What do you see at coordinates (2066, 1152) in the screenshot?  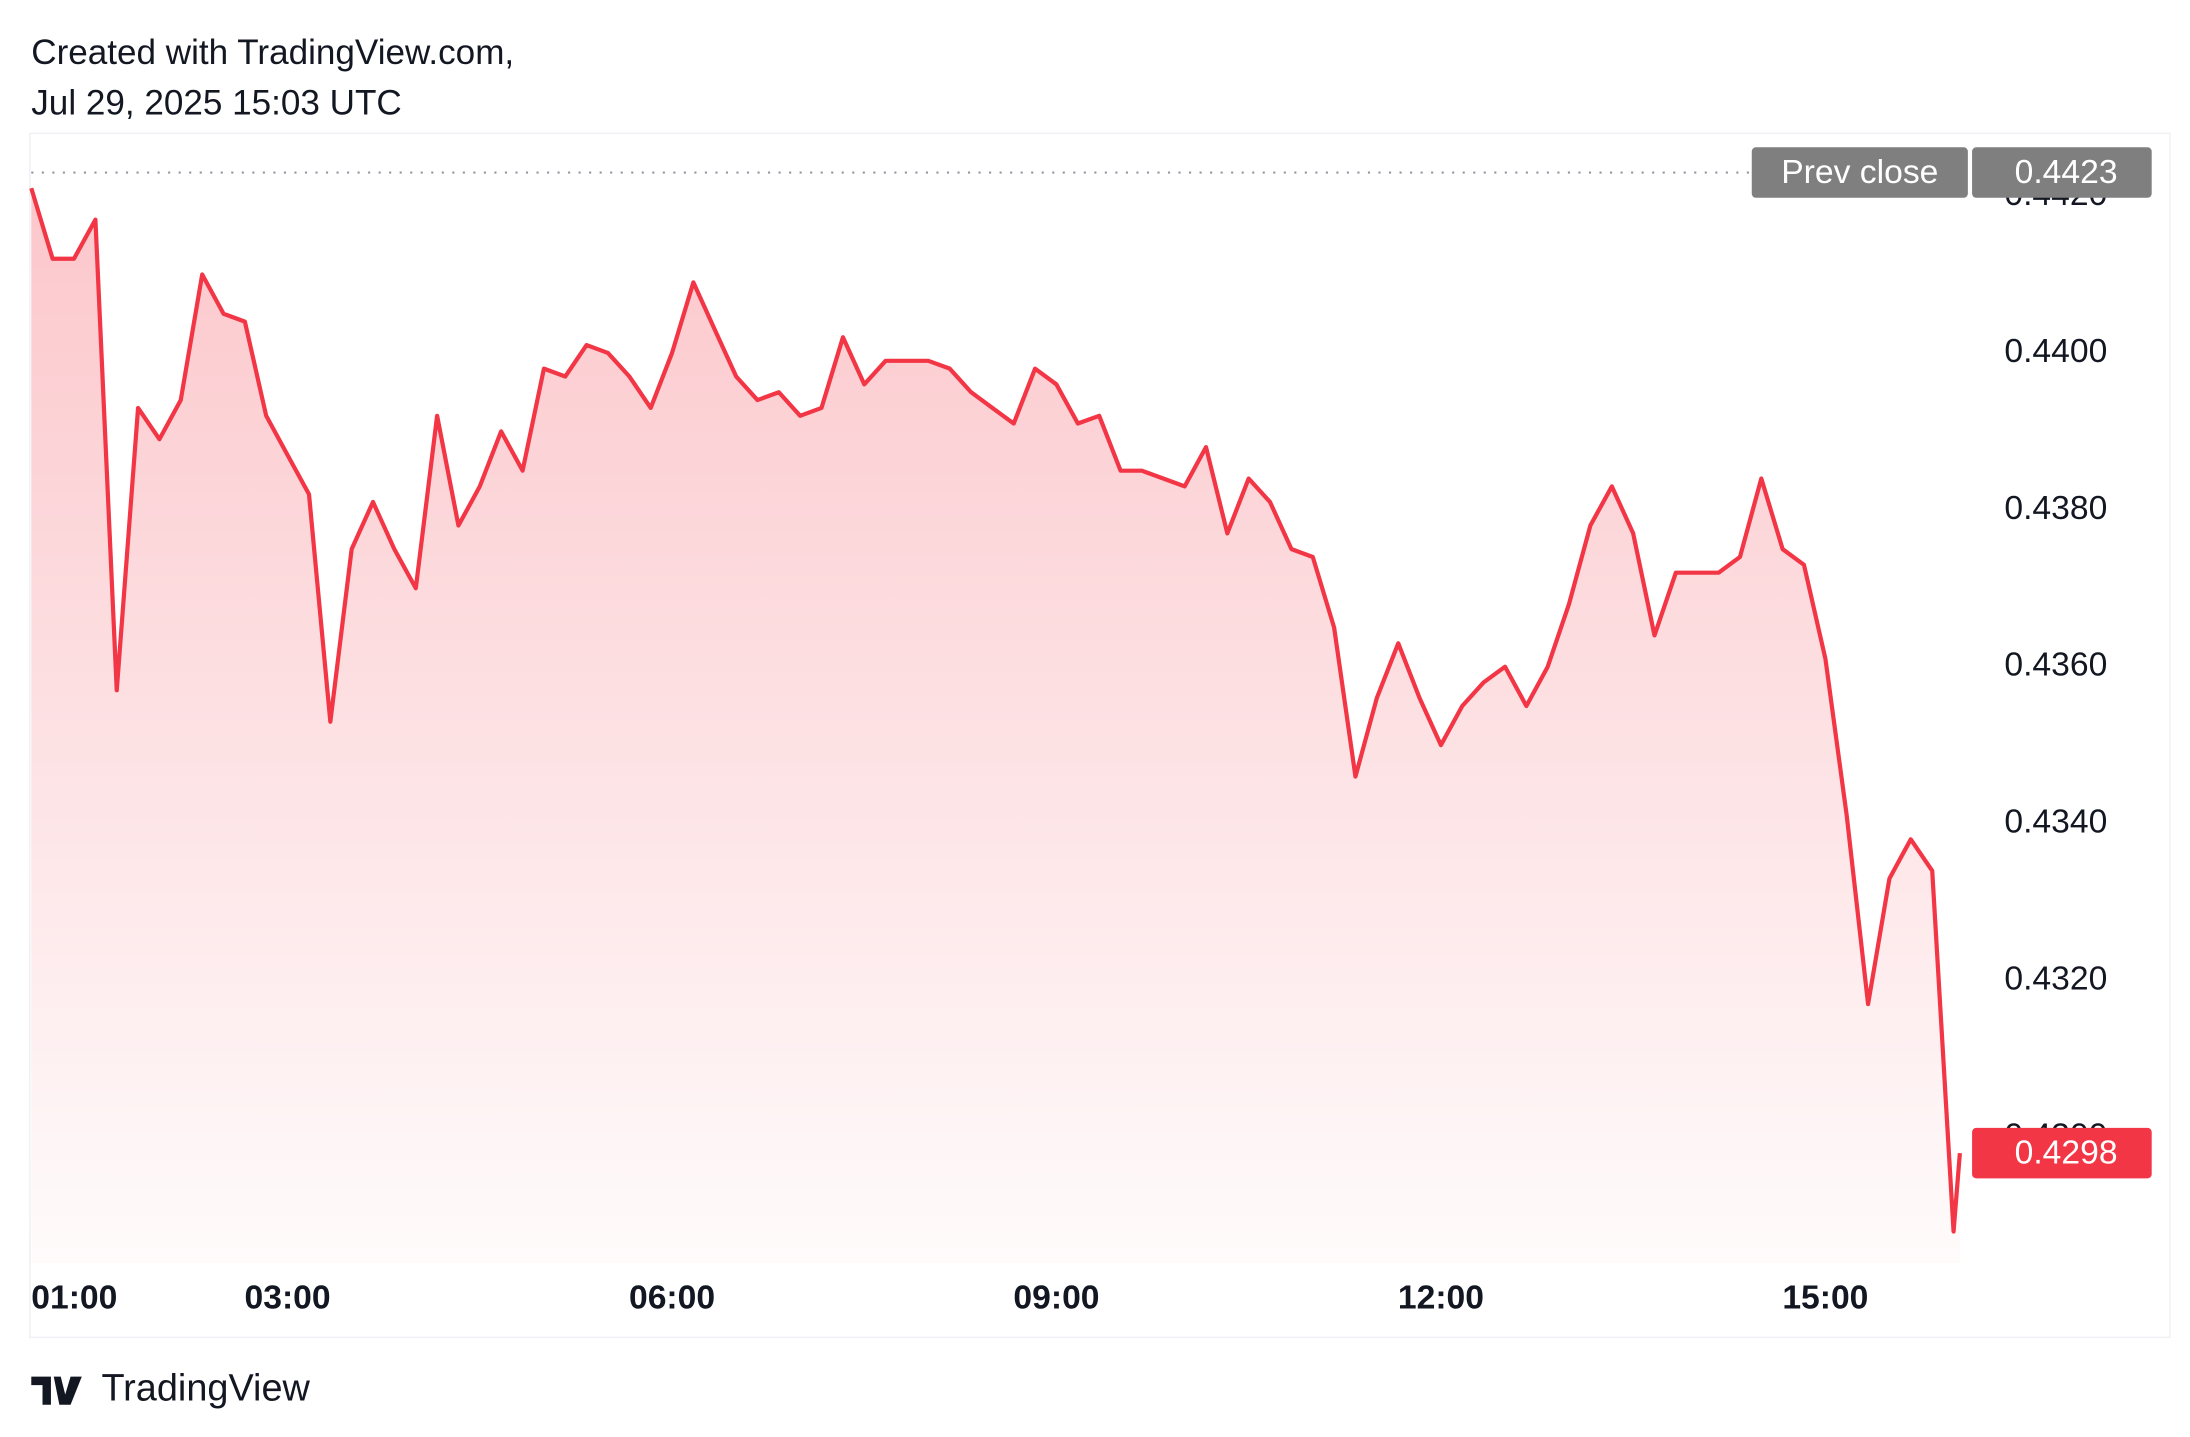 I see `last-price-label: 0.4298` at bounding box center [2066, 1152].